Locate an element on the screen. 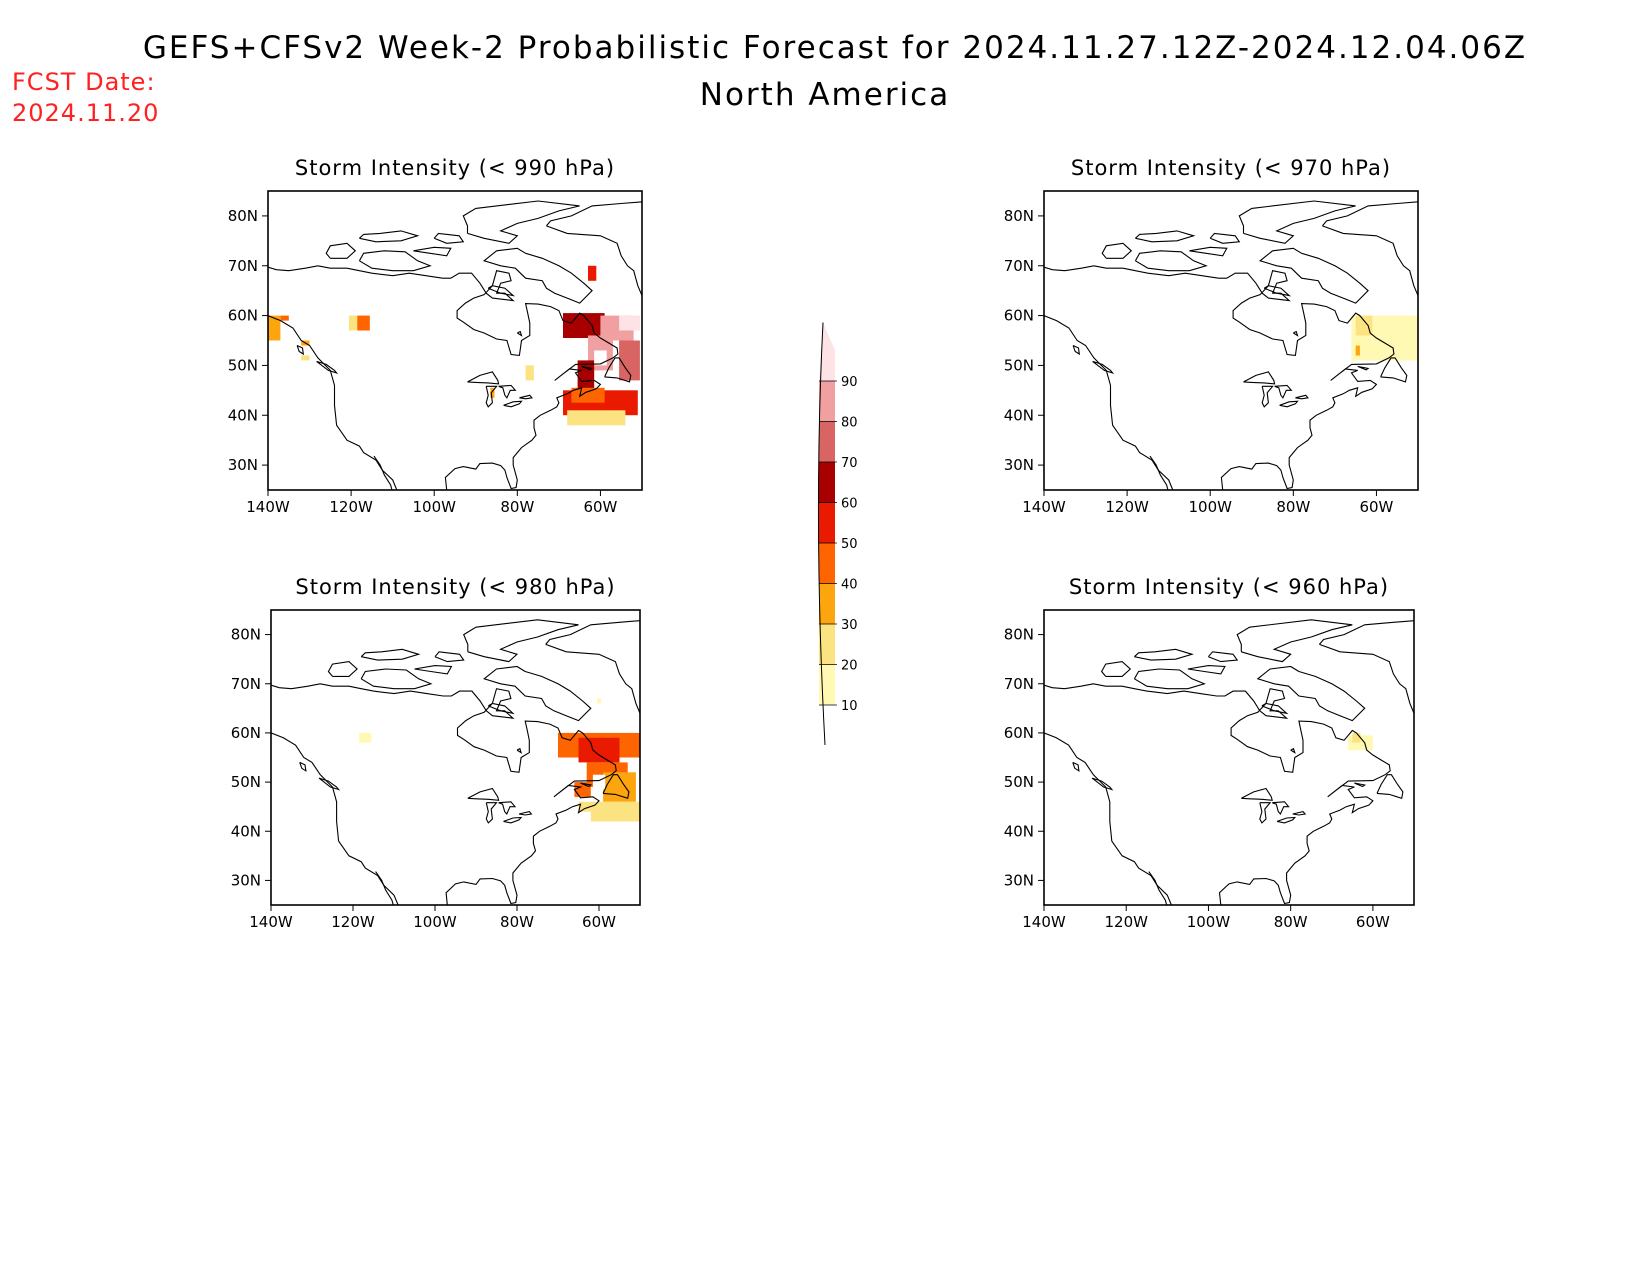 The height and width of the screenshot is (1275, 1650). colorbar-label: 40 is located at coordinates (849, 585).